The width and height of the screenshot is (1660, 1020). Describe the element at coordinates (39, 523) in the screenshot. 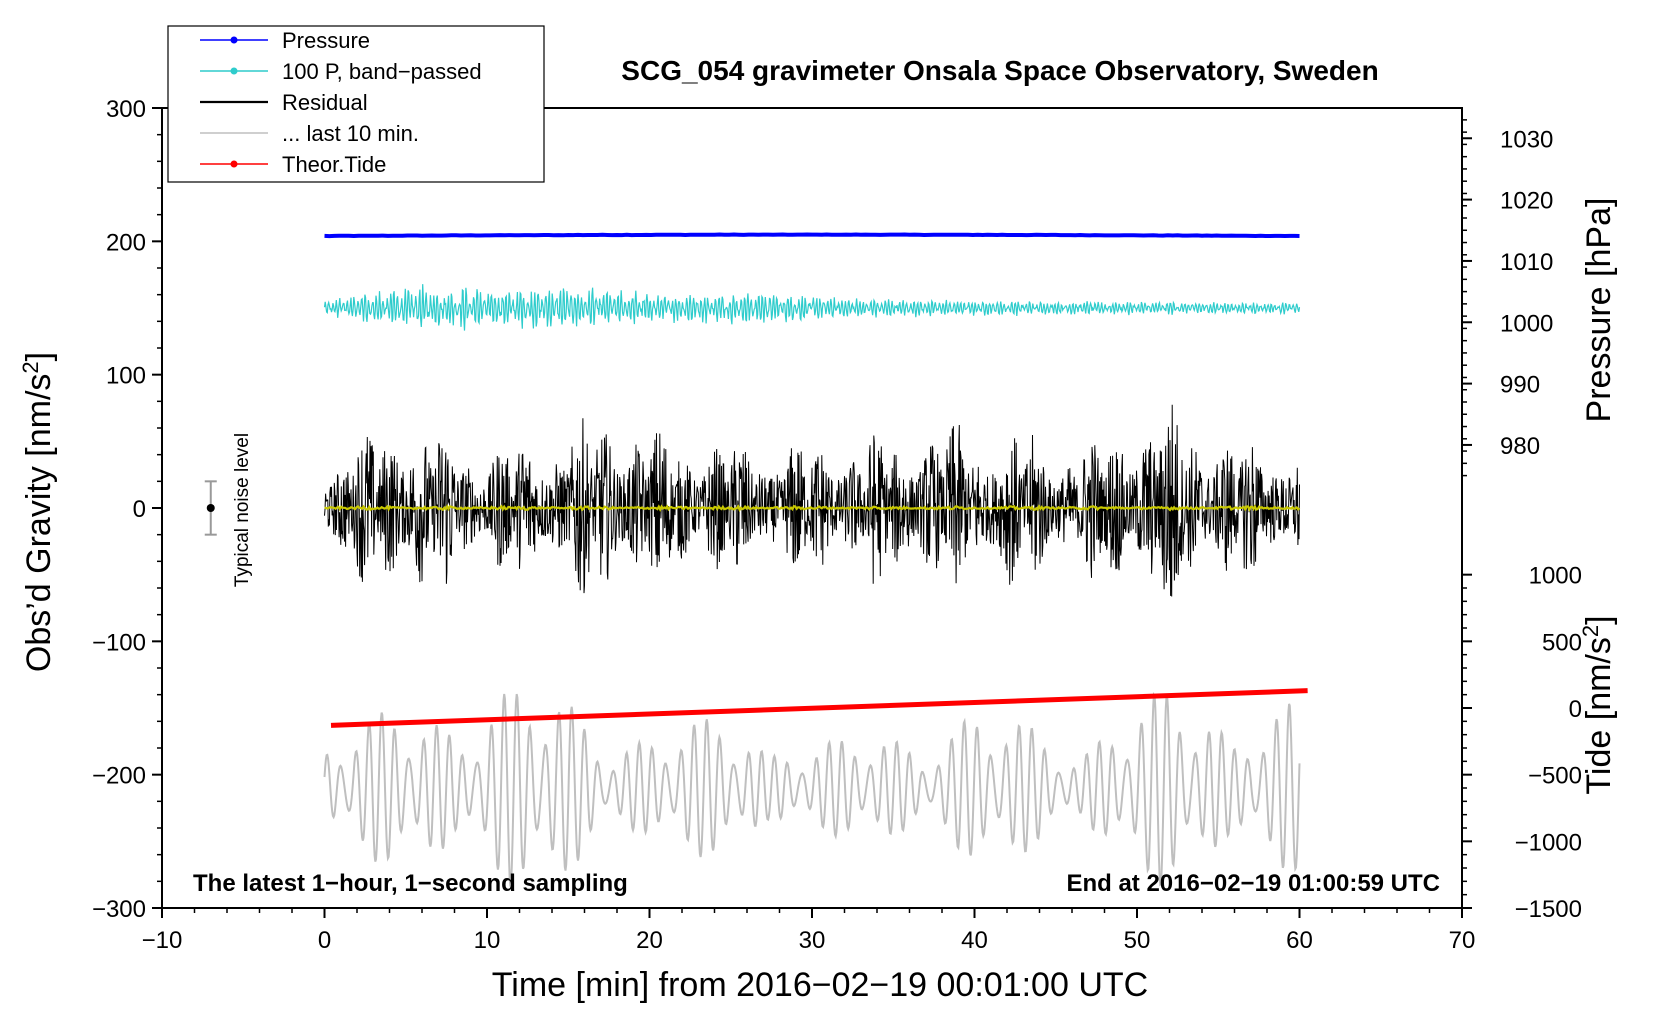

I see `y-axis-title-gravity-text: Obs’d Gravity [nm/s` at that location.